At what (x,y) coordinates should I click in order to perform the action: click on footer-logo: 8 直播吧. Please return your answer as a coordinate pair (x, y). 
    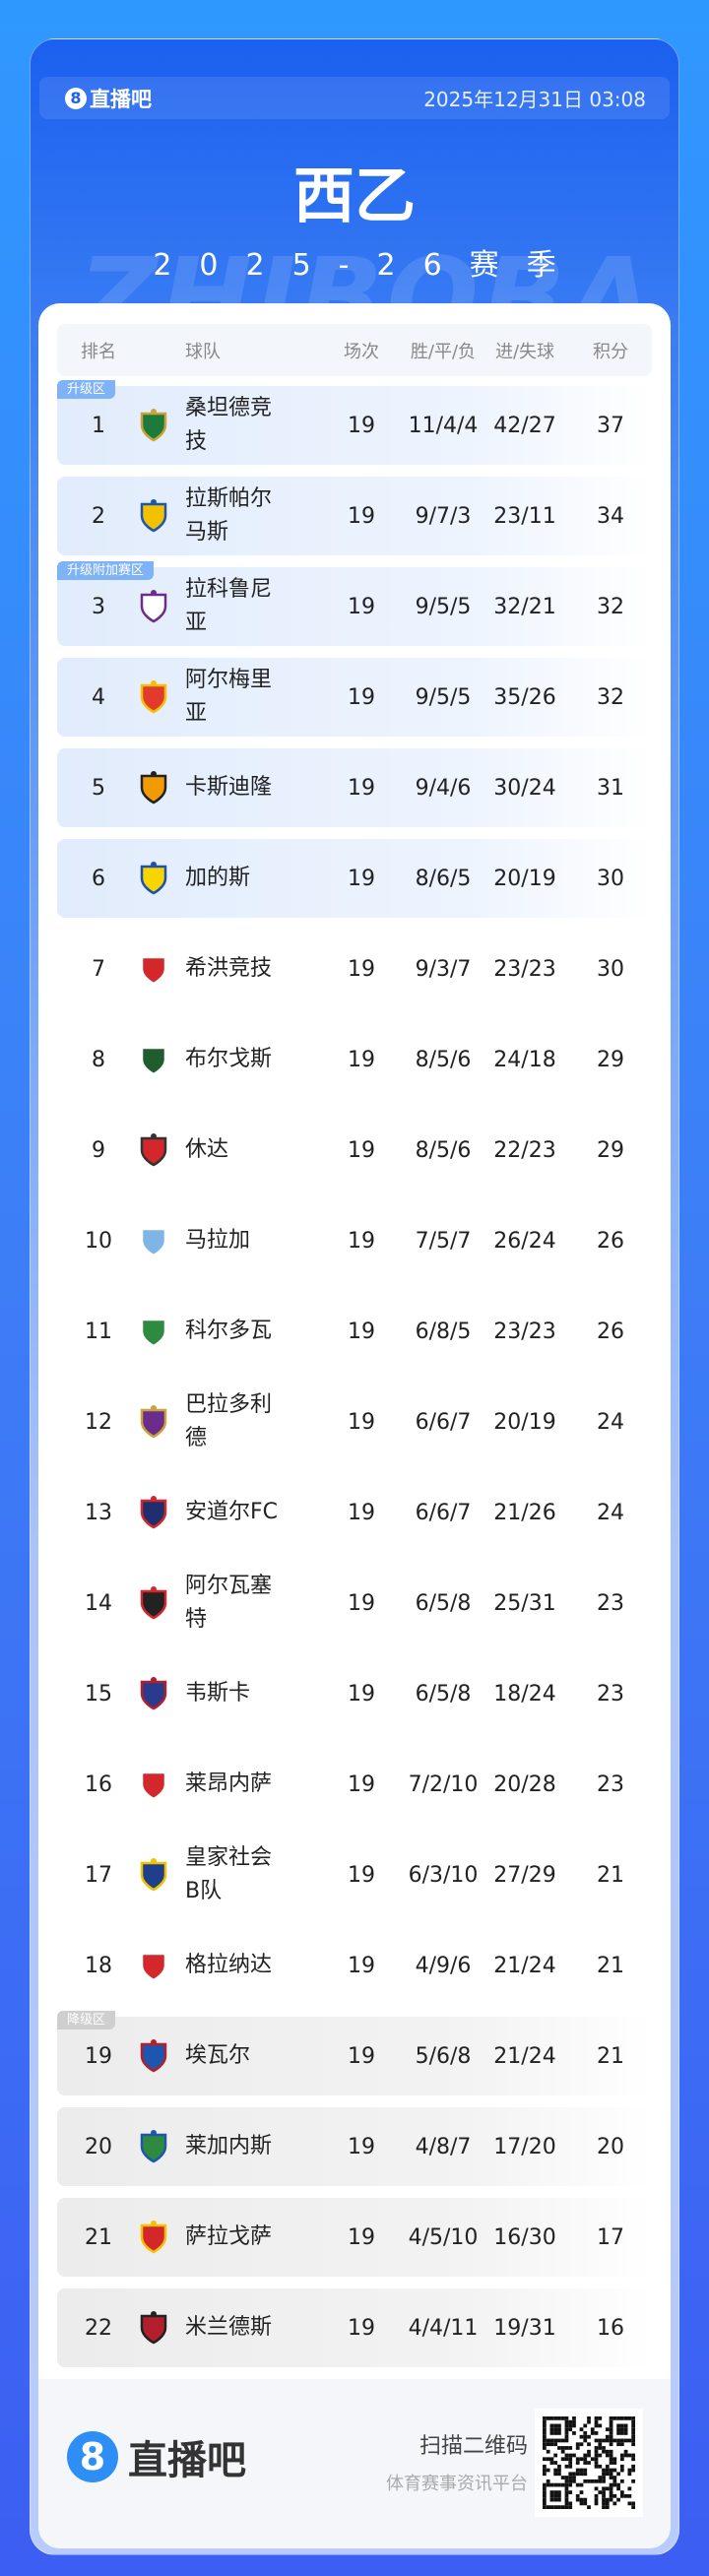
    Looking at the image, I should click on (156, 2456).